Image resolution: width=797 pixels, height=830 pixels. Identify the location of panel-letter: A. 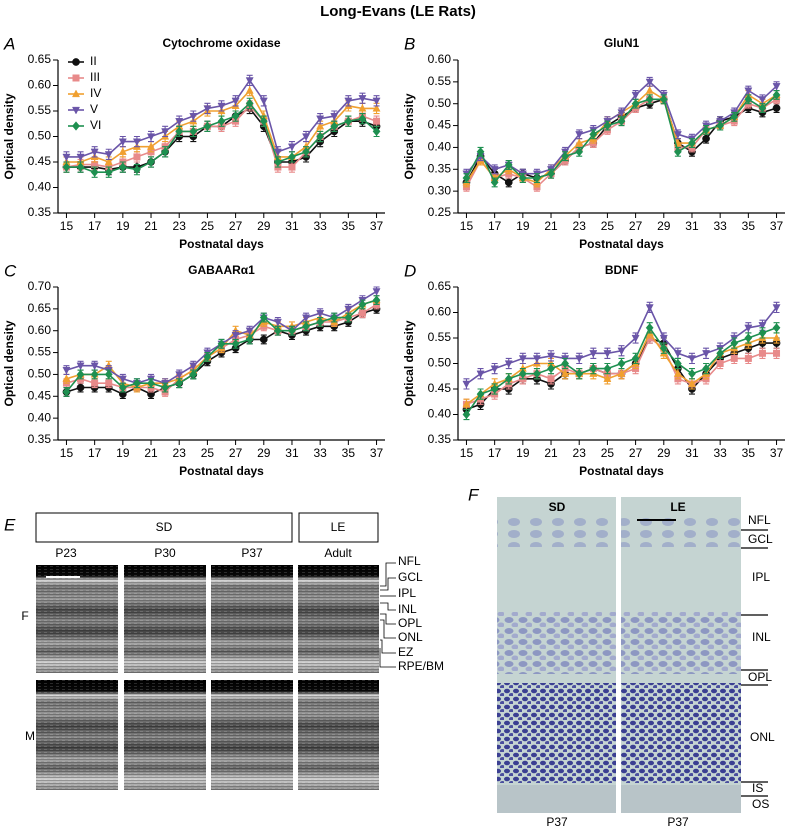
(9, 43).